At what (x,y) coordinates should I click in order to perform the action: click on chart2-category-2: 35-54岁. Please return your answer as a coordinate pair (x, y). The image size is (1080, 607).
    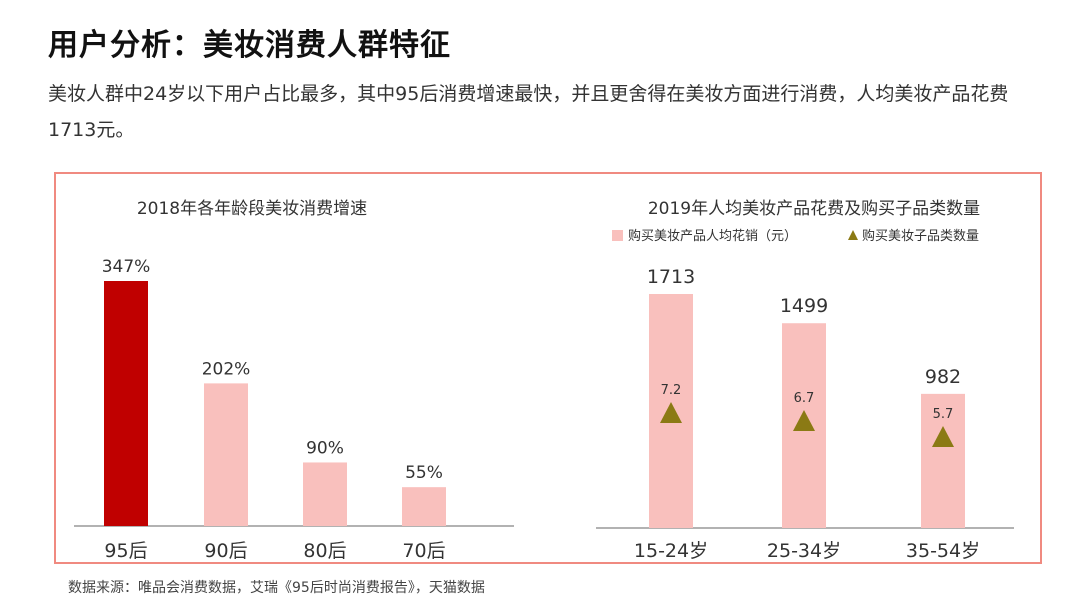
    Looking at the image, I should click on (943, 551).